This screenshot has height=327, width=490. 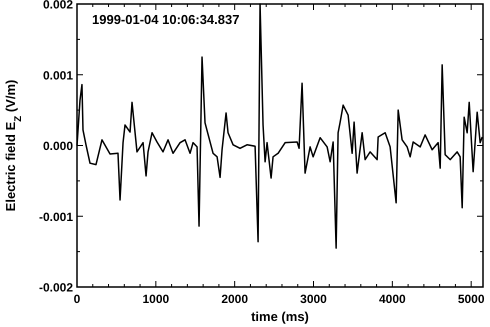 I want to click on y-tick-label: -0.002, so click(x=56, y=287).